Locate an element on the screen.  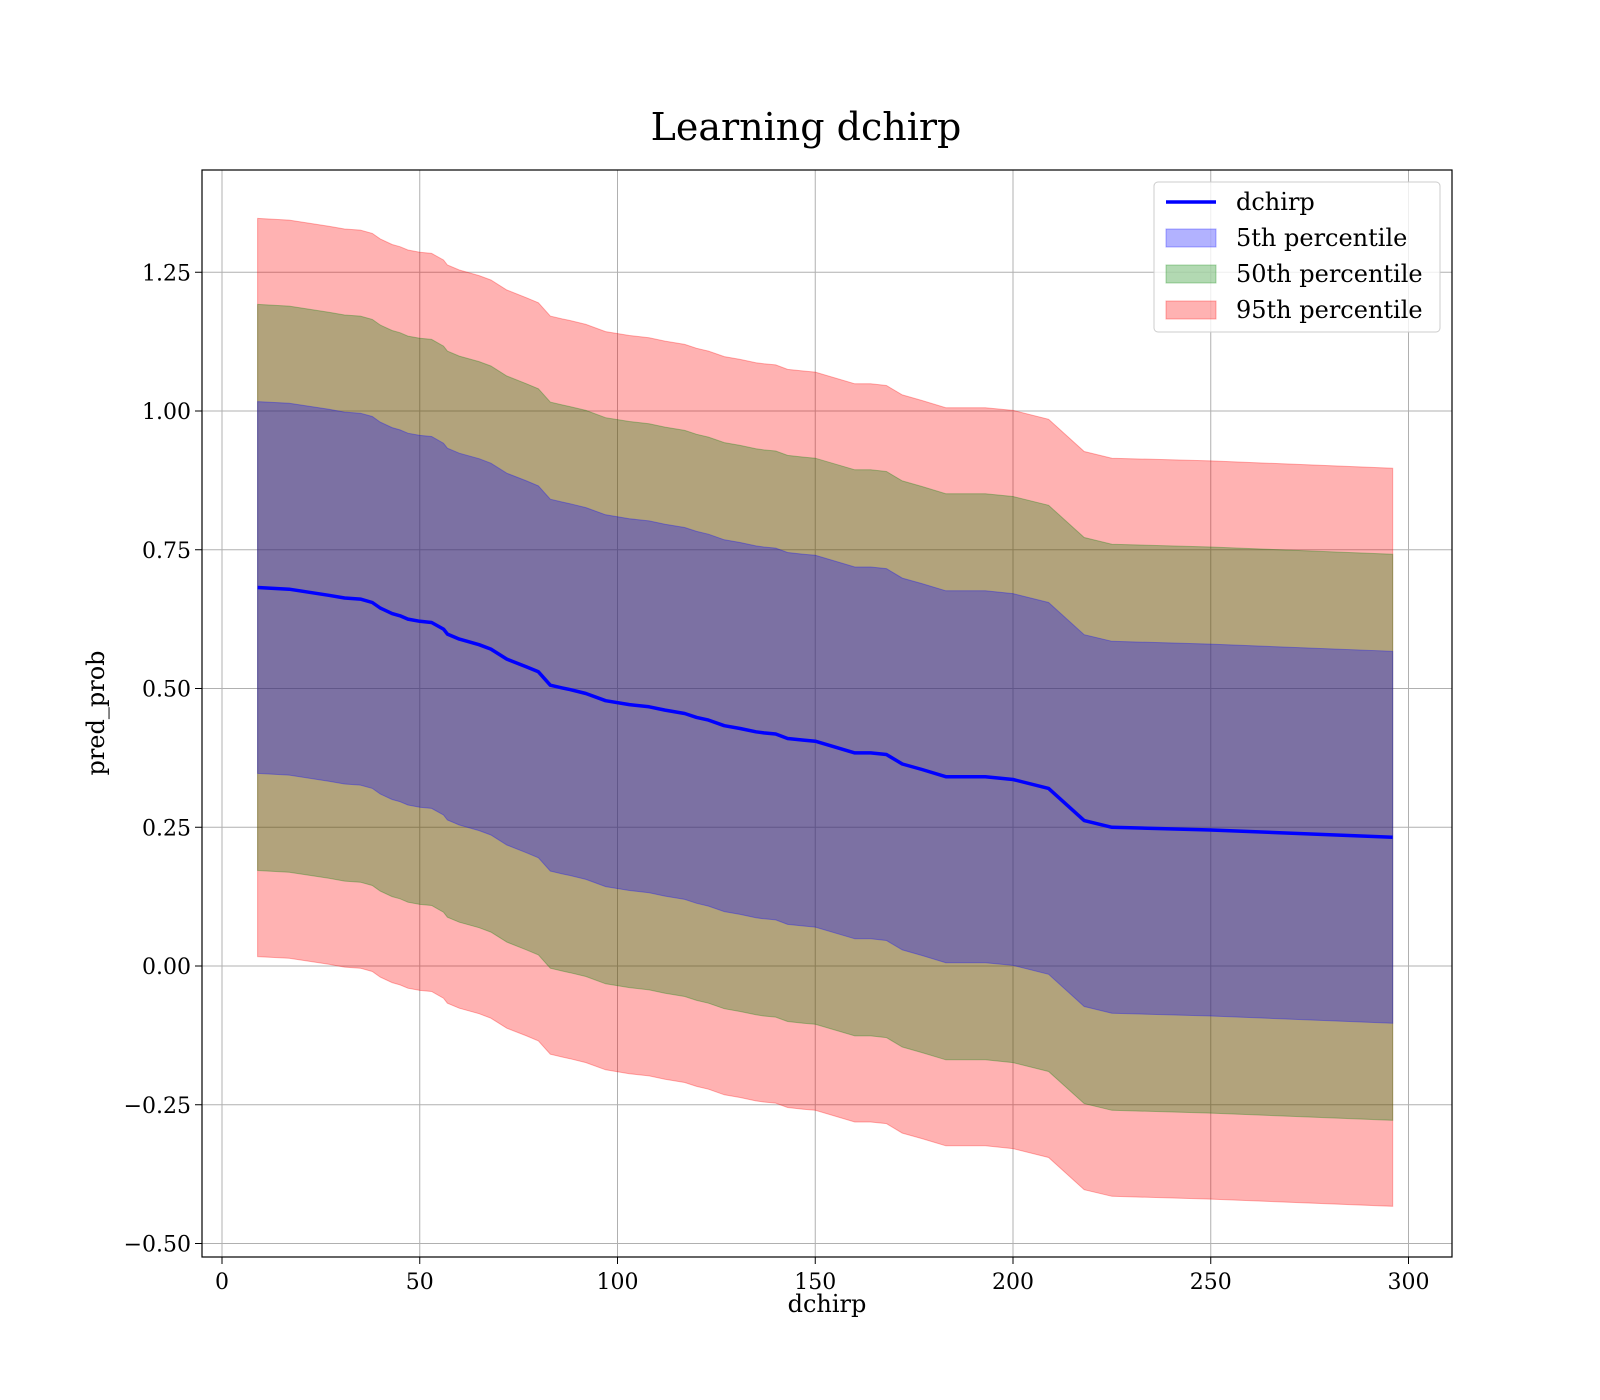
legend-label: 95th percentile is located at coordinates (1329, 310).